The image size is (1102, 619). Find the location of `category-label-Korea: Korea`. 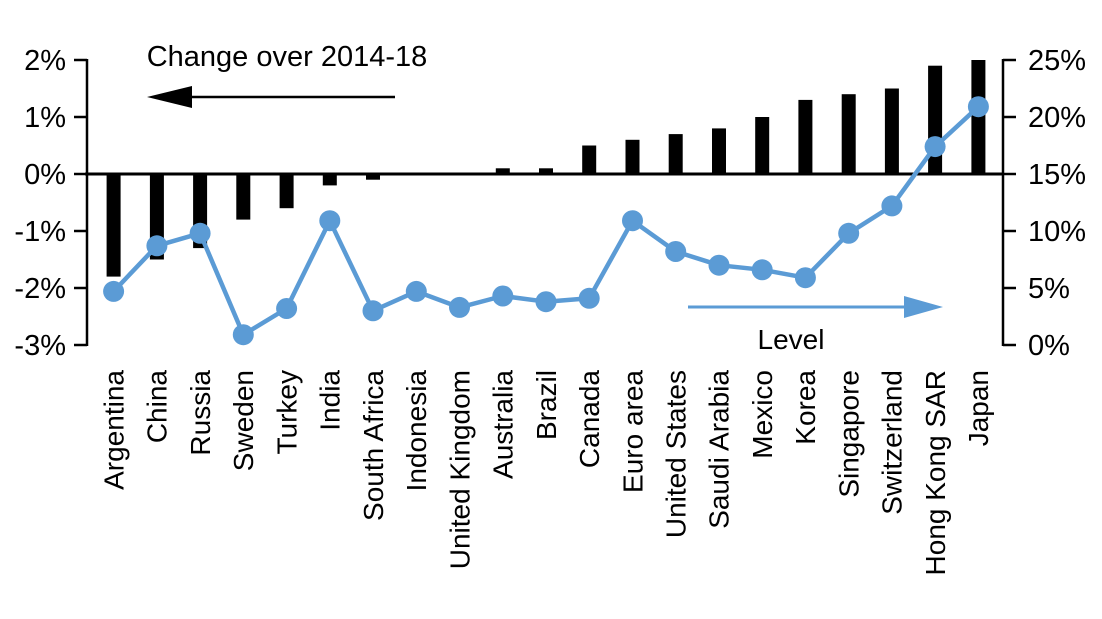

category-label-Korea: Korea is located at coordinates (805, 407).